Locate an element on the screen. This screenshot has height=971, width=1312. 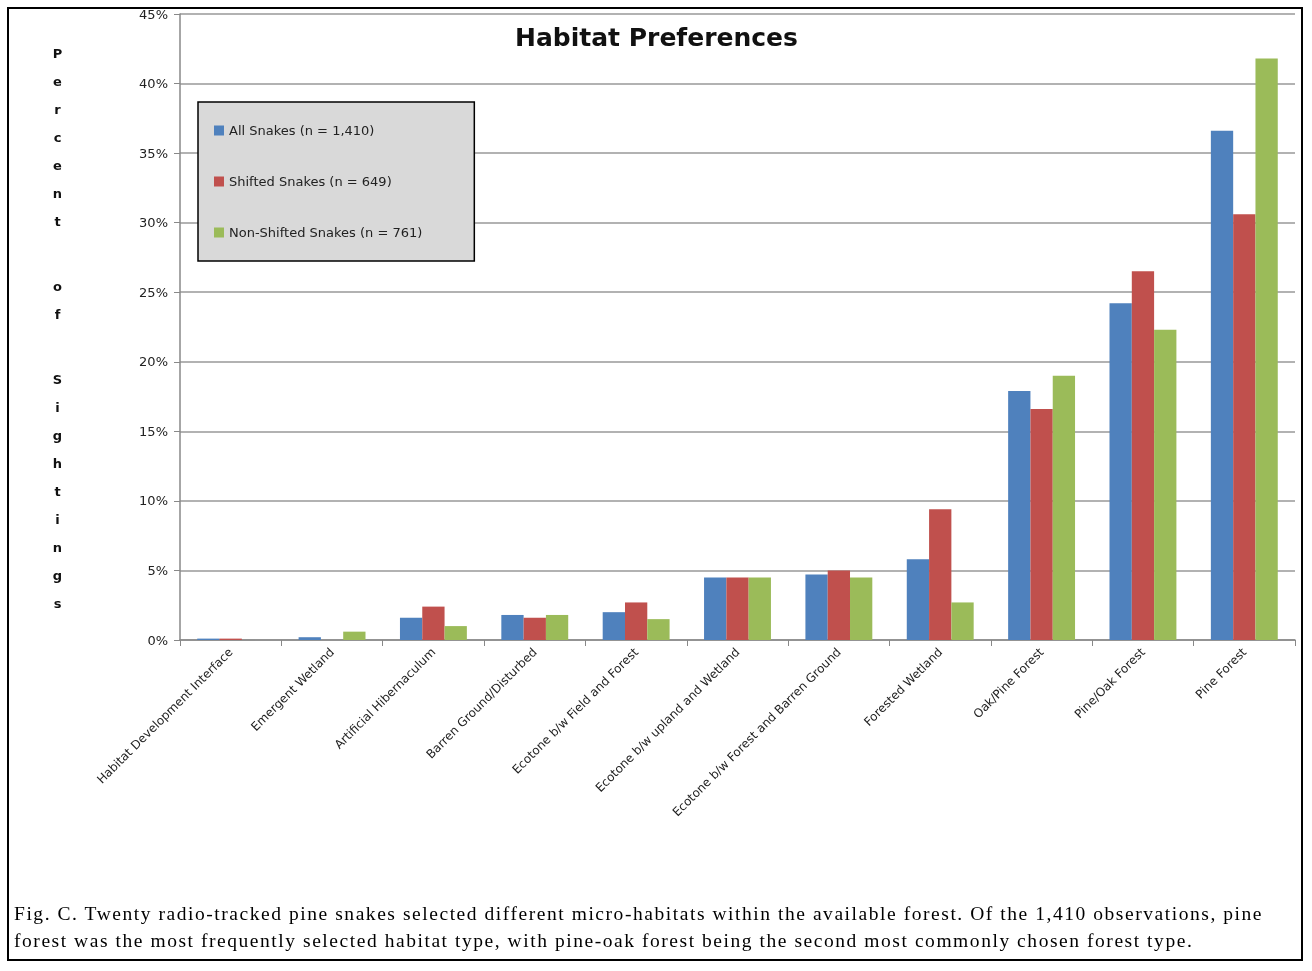
legend-label: All Snakes (n = 1,410) is located at coordinates (302, 130).